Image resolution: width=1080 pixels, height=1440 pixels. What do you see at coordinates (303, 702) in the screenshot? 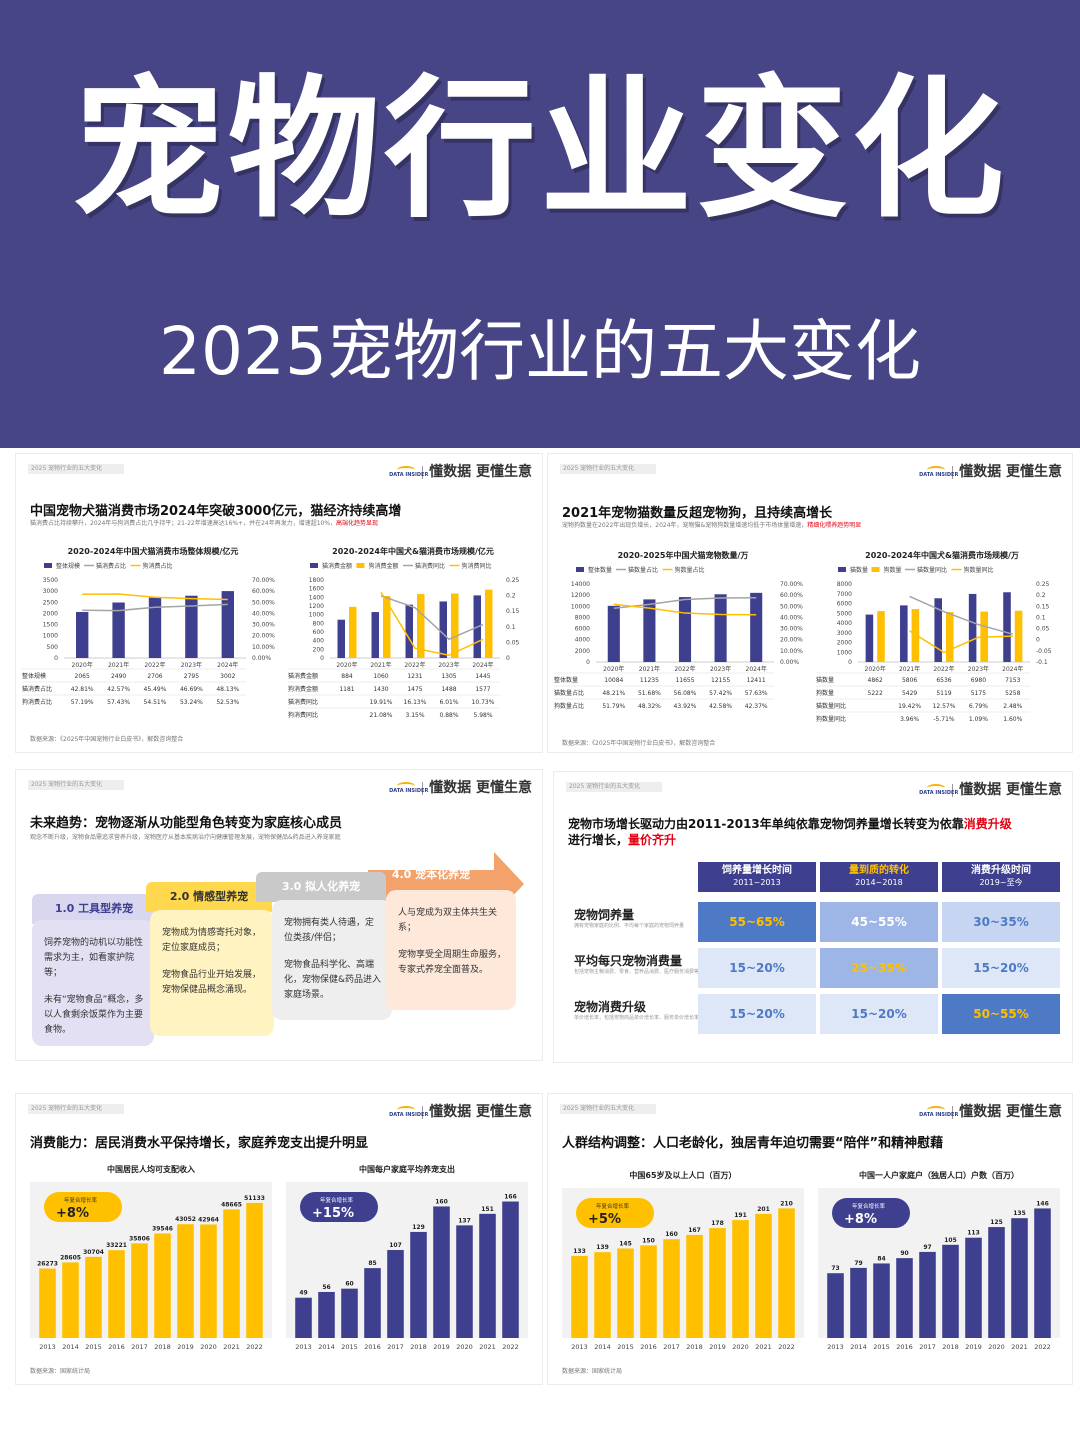
I see `table-row-label: 猫消费同比` at bounding box center [303, 702].